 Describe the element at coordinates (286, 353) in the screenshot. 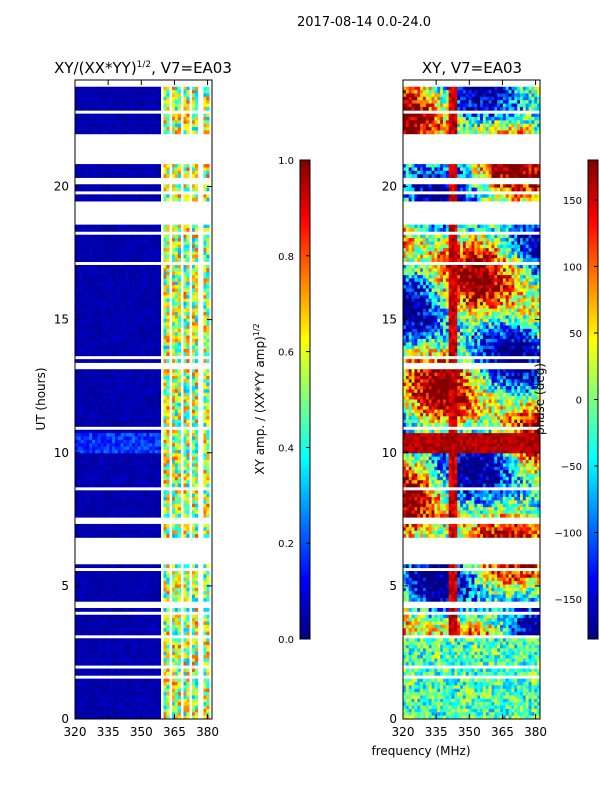

I see `coherence-colorbar-tick-label: 0.6` at that location.